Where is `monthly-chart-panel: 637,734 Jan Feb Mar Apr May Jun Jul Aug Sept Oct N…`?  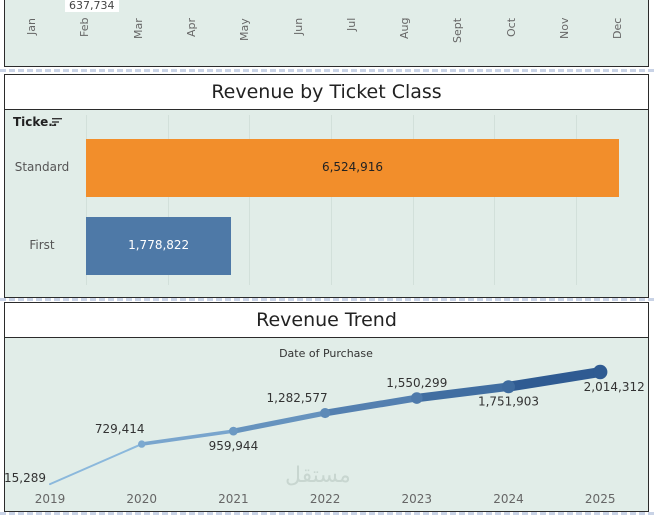 monthly-chart-panel: 637,734 Jan Feb Mar Apr May Jun Jul Aug Sept Oct N… is located at coordinates (326, 33).